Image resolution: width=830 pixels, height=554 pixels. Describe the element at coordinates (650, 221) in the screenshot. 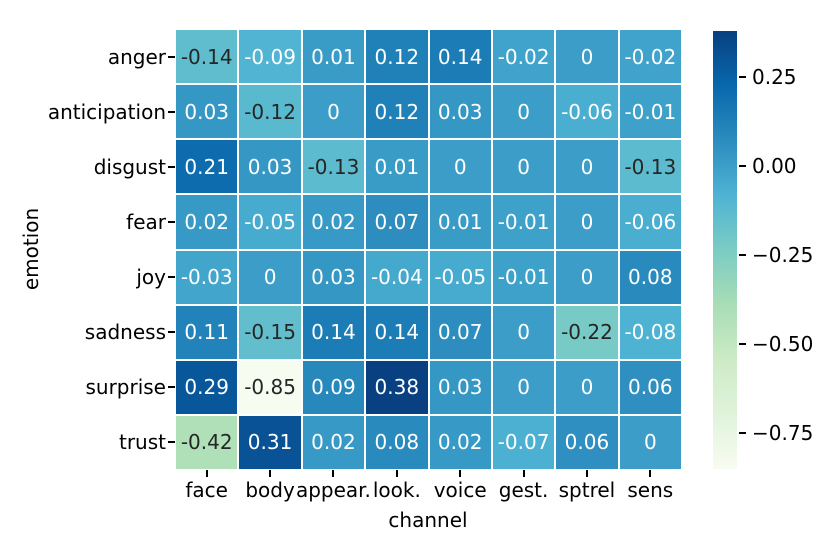

I see `heatmap-cell-value: -0.06` at that location.